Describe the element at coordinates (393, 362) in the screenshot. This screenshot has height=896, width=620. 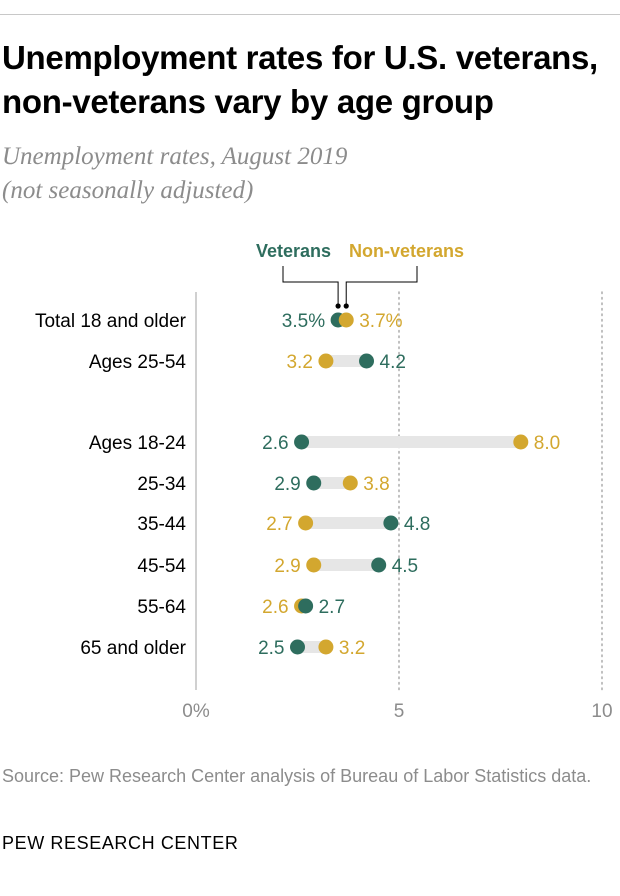
I see `veterans-value-label: 4.2` at that location.